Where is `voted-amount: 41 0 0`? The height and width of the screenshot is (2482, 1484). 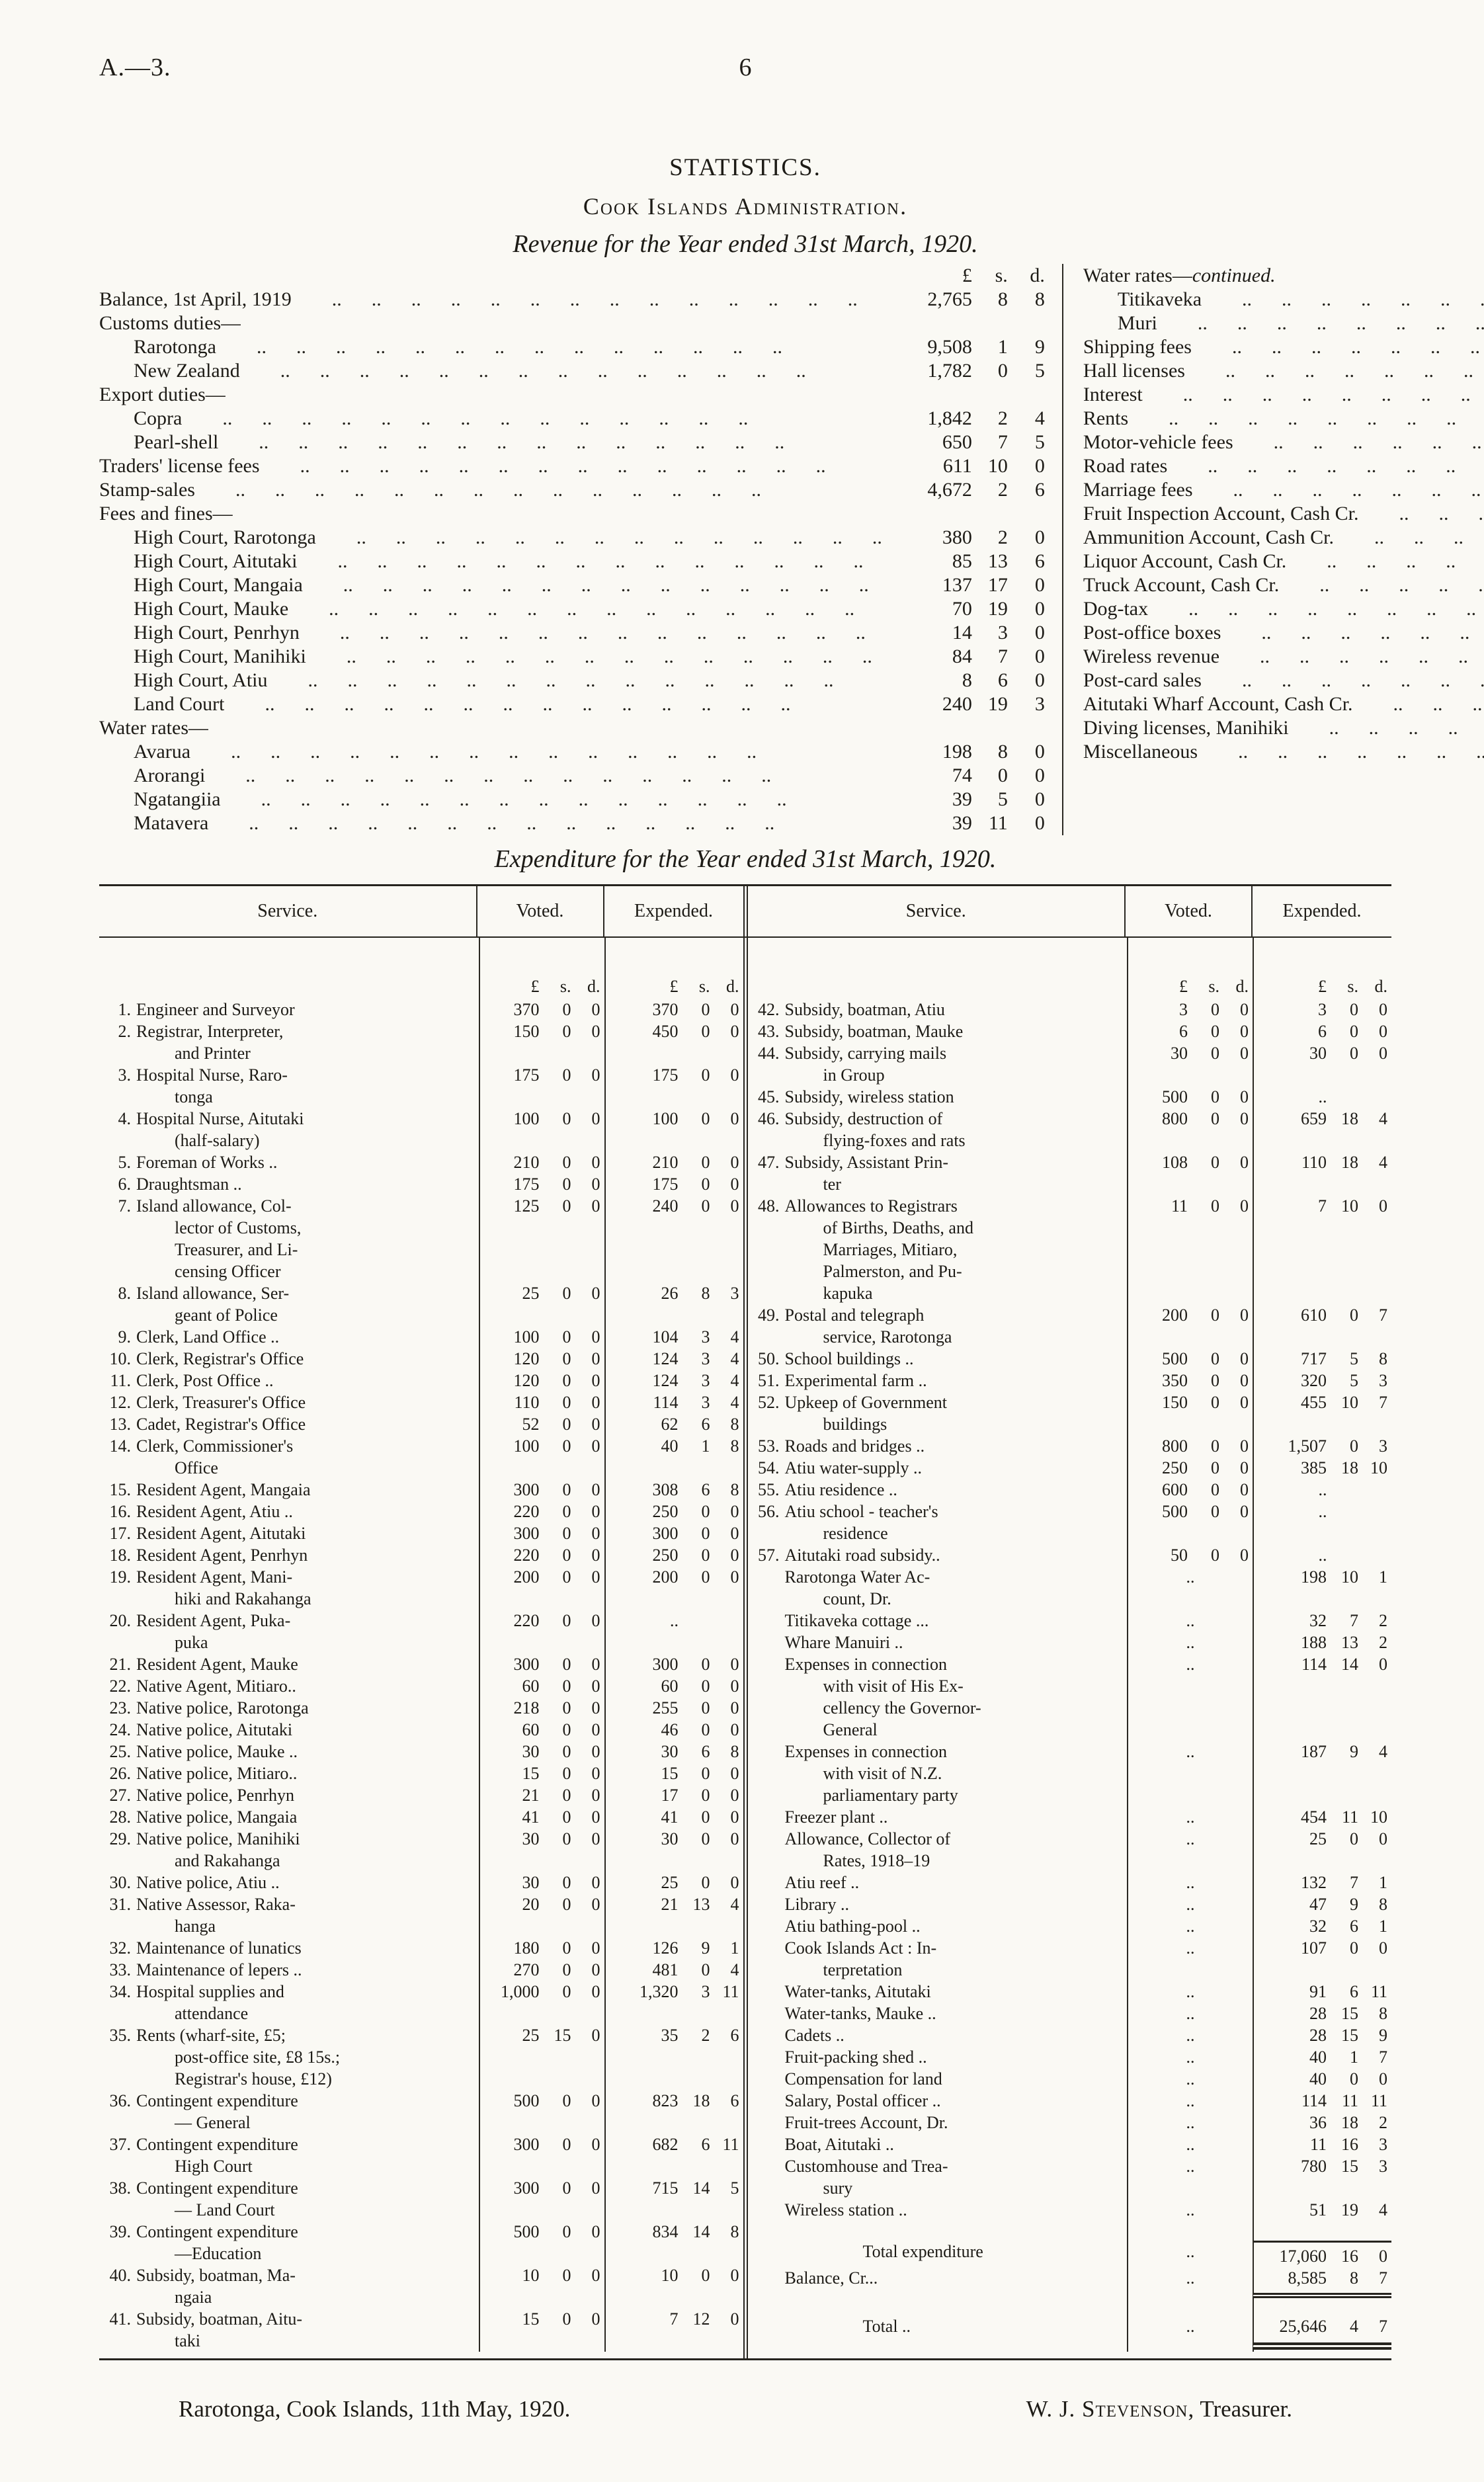
voted-amount: 41 0 0 is located at coordinates (541, 1817).